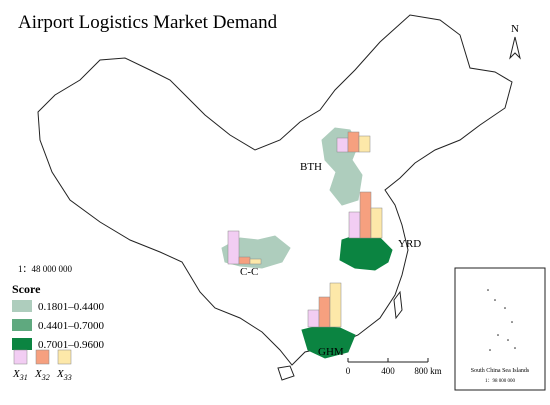 The height and width of the screenshot is (405, 550). I want to click on inset-ratio: 1：98 000 000, so click(500, 381).